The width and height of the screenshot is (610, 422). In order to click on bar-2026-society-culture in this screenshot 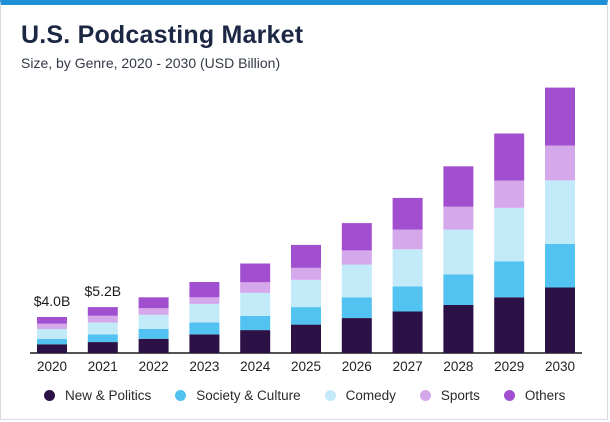, I will do `click(356, 307)`.